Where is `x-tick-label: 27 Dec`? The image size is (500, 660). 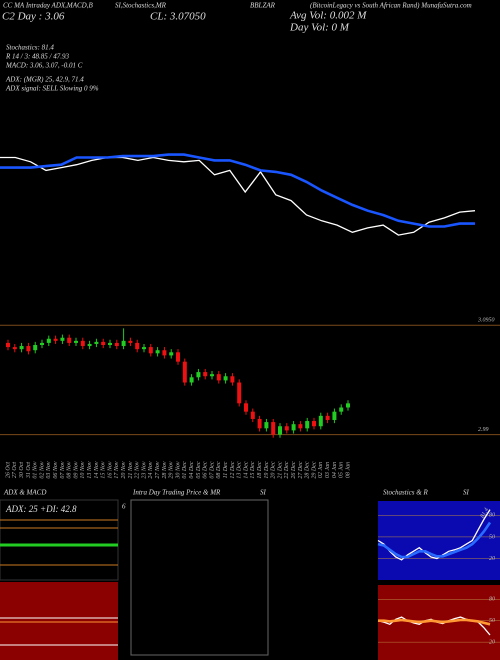 x-tick-label: 27 Dec is located at coordinates (301, 469).